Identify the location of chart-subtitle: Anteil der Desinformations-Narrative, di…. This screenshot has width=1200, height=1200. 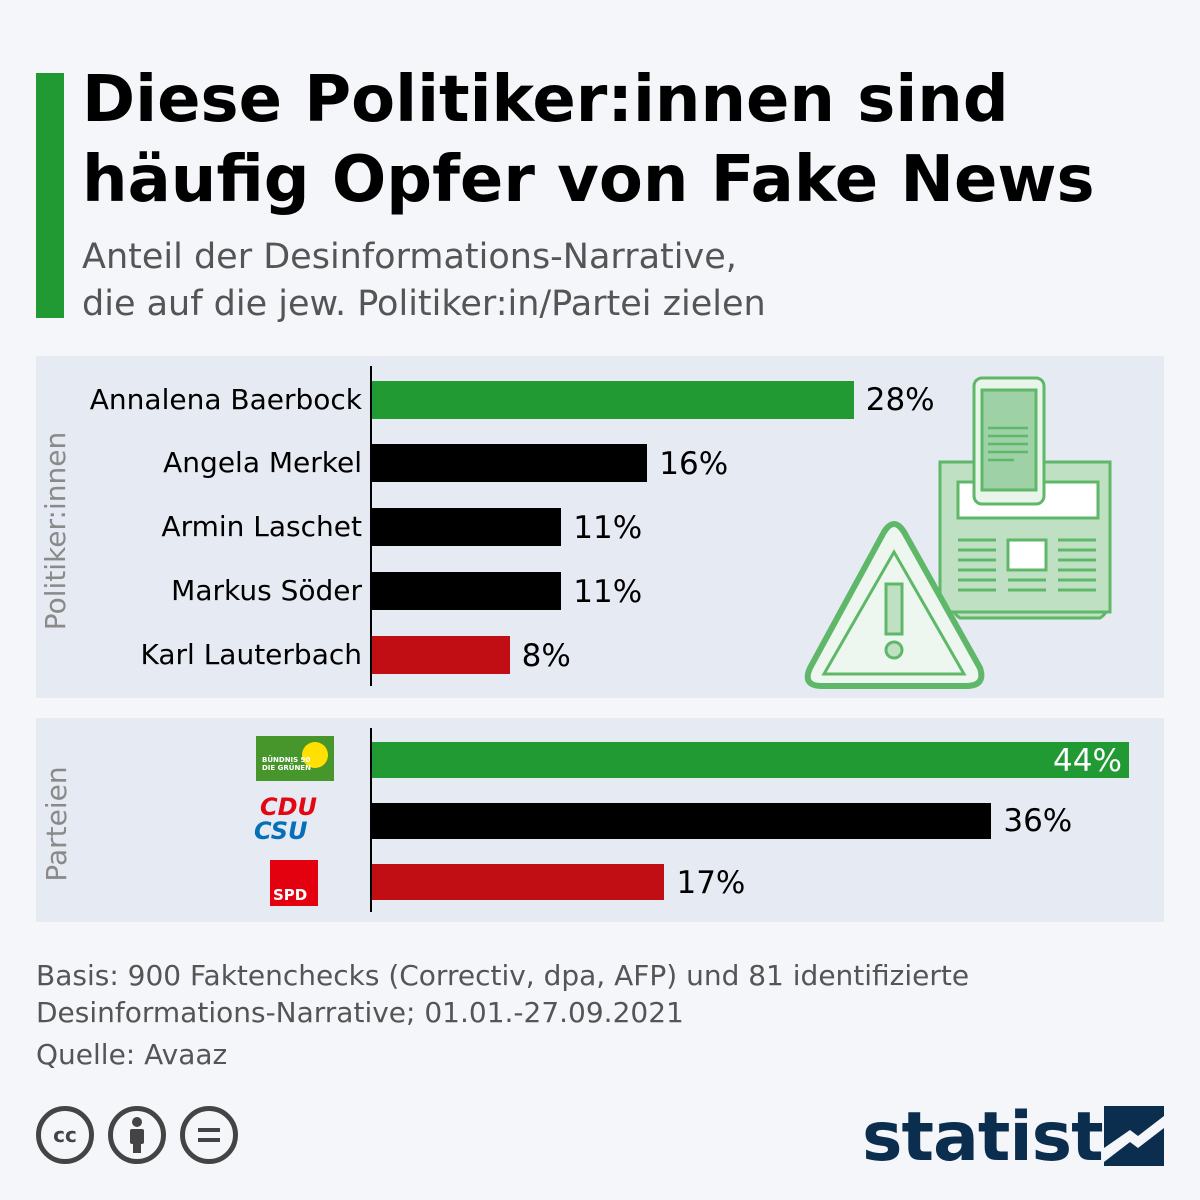
(582, 281).